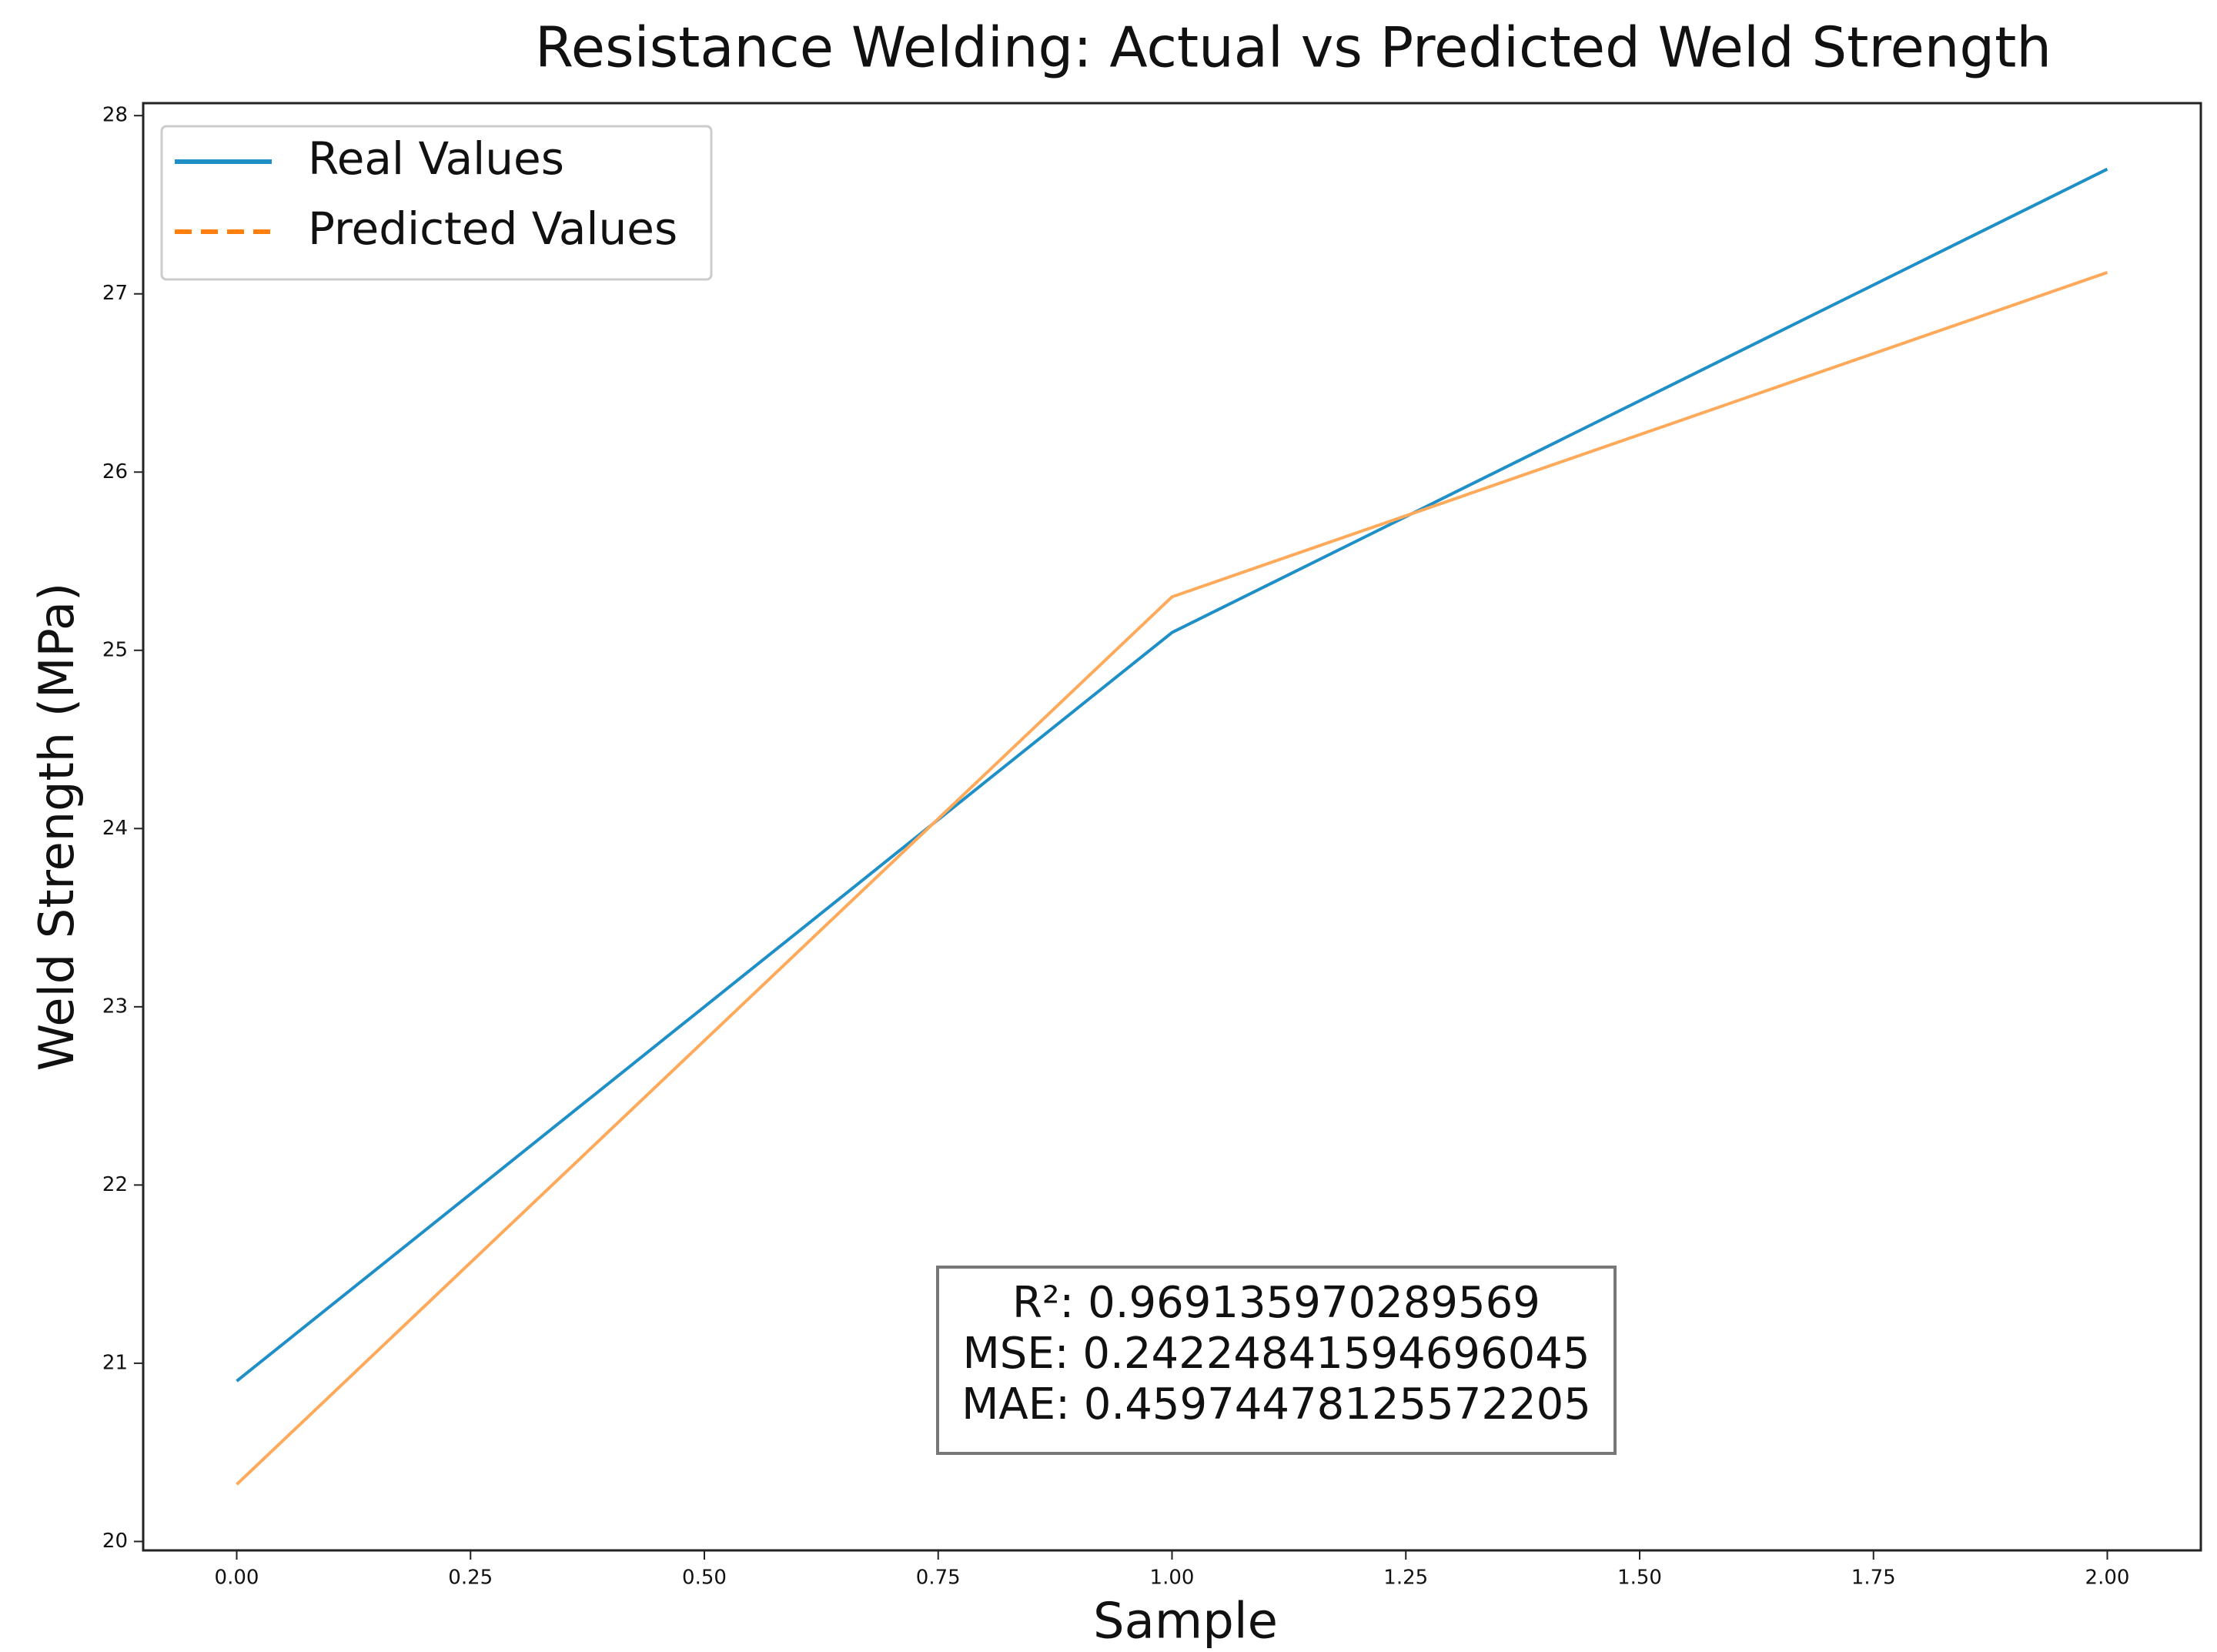 The width and height of the screenshot is (2217, 1652). Describe the element at coordinates (2107, 1578) in the screenshot. I see `x-tick-label: 2.00` at that location.